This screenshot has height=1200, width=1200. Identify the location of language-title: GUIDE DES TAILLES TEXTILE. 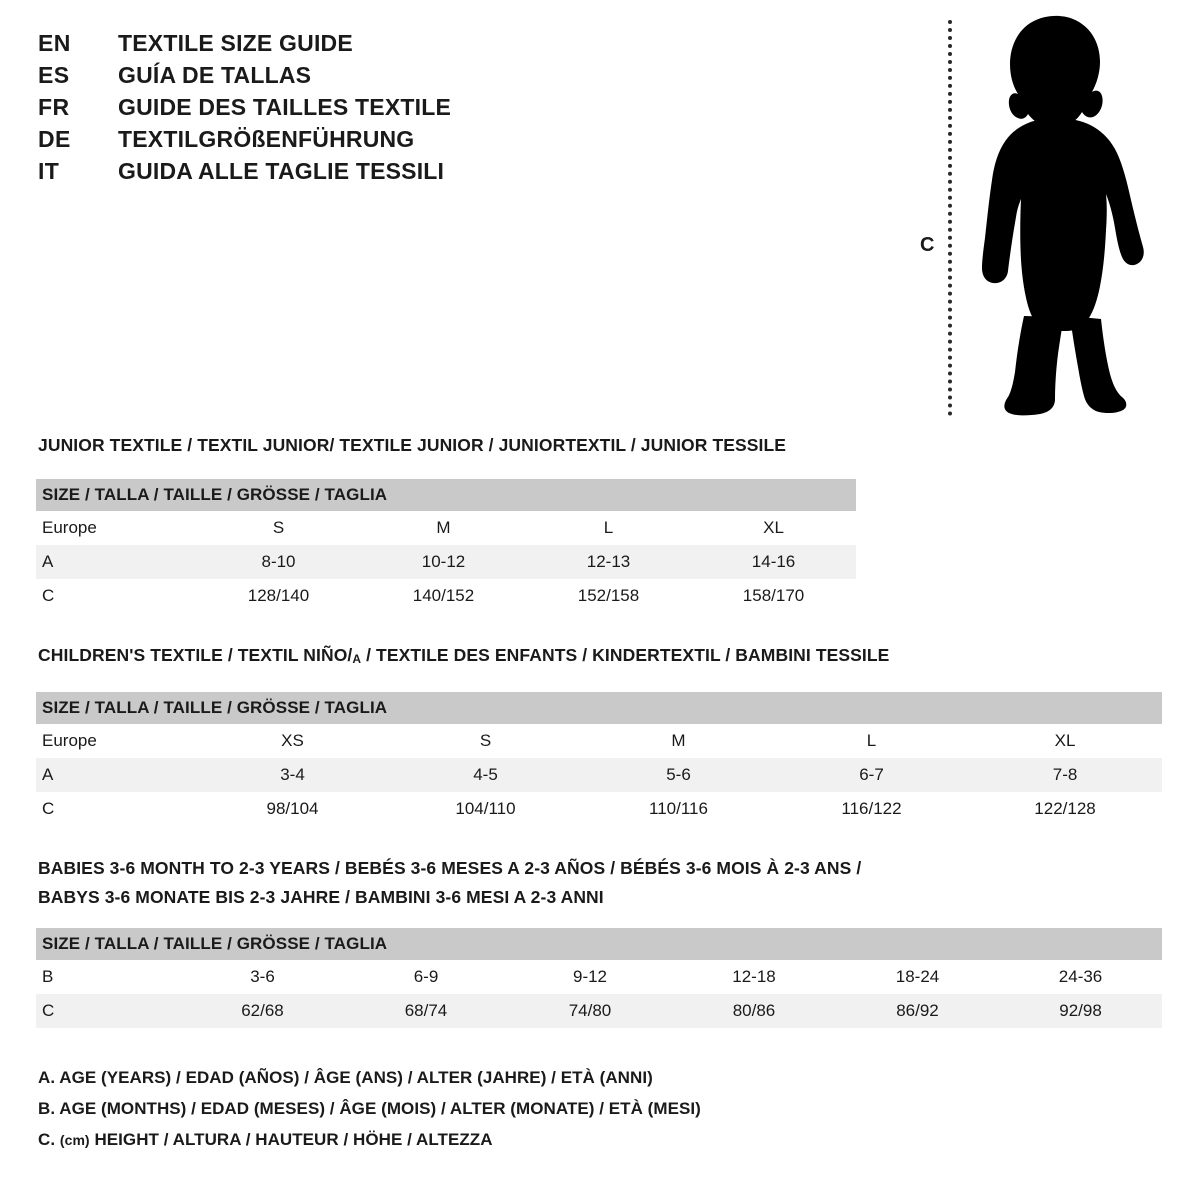
(284, 107).